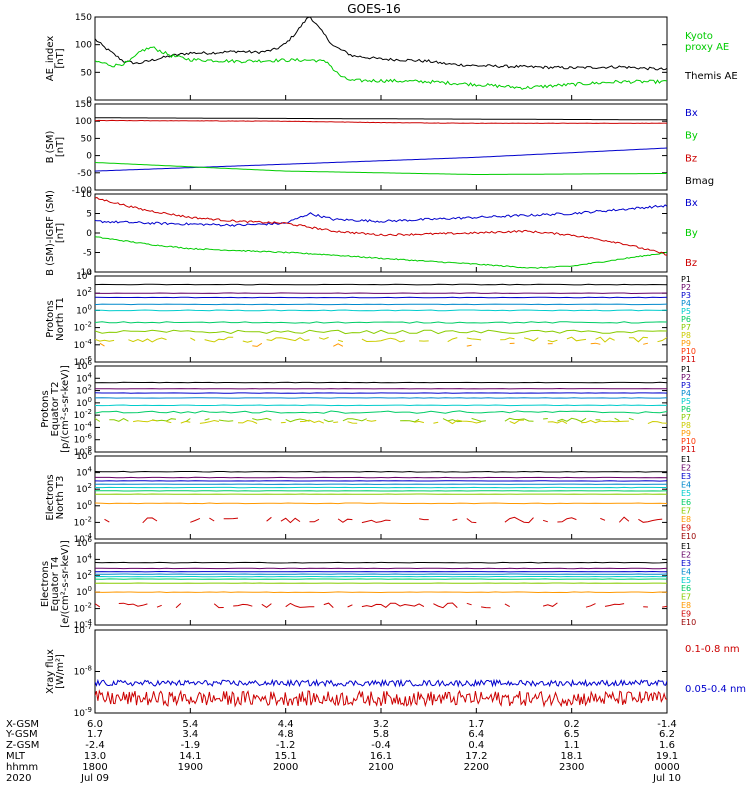 This screenshot has width=750, height=800. I want to click on y-axis-label: Protons, so click(45, 408).